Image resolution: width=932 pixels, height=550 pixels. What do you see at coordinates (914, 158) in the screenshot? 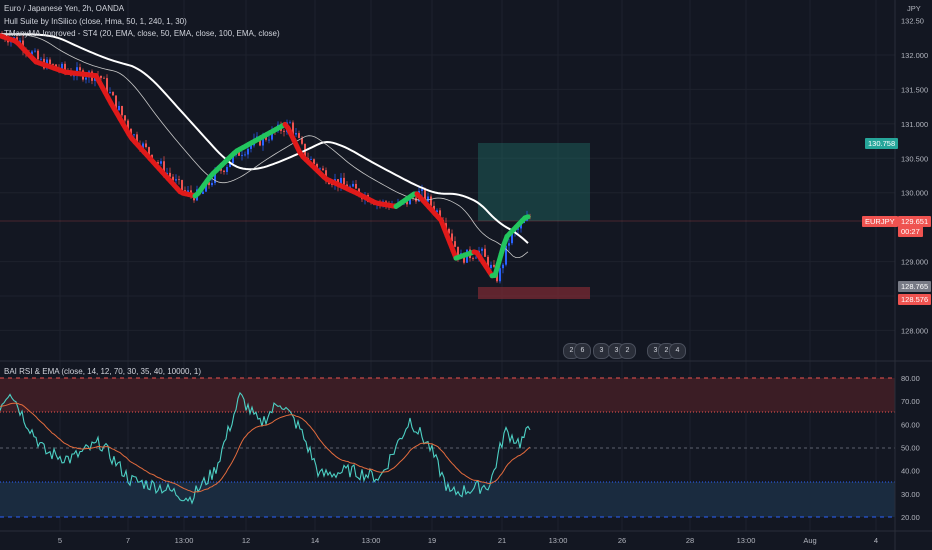
I see `price-tick-label: 130.500` at bounding box center [914, 158].